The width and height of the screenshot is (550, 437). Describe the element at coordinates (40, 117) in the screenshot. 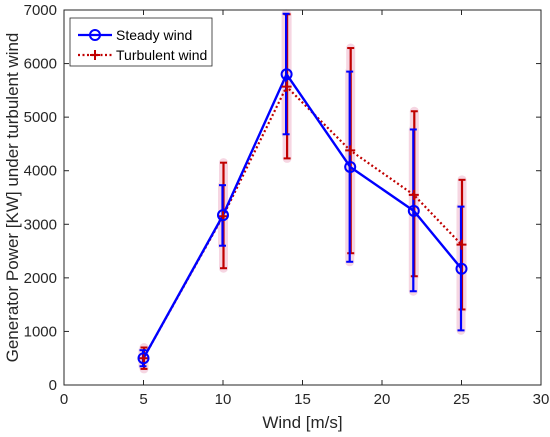

I see `y-tick-label: 5000` at that location.